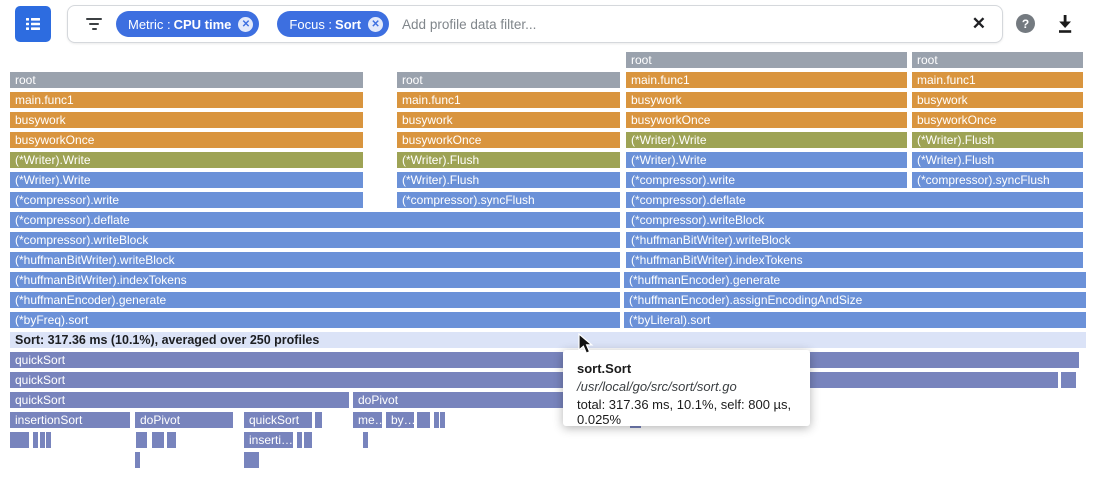 The height and width of the screenshot is (488, 1096). Describe the element at coordinates (149, 24) in the screenshot. I see `chip-prefix: Metric :` at that location.